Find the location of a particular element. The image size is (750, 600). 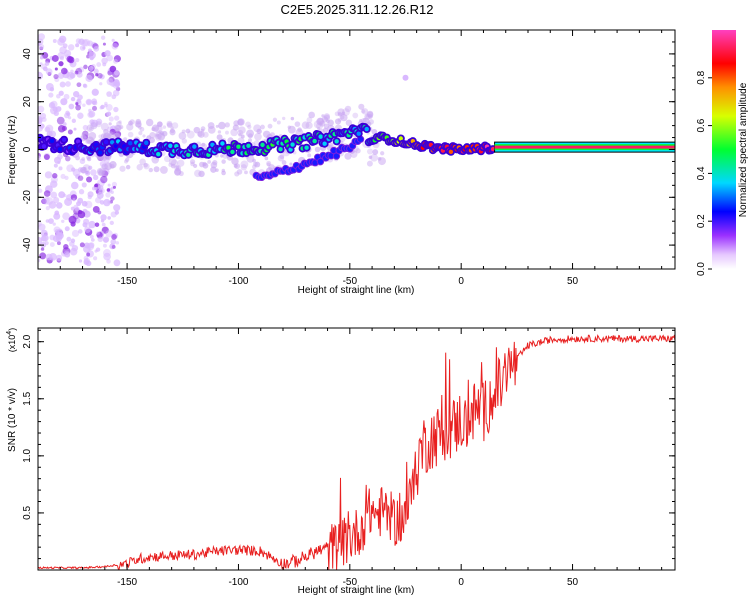

x-tick-label: -150 is located at coordinates (127, 582).